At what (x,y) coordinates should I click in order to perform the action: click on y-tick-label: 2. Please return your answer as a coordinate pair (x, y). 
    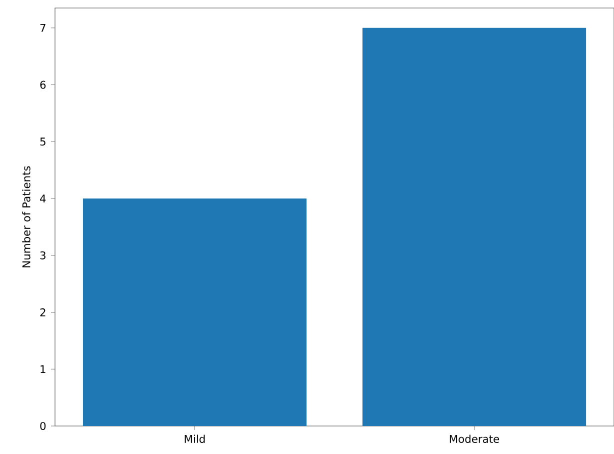
    Looking at the image, I should click on (43, 312).